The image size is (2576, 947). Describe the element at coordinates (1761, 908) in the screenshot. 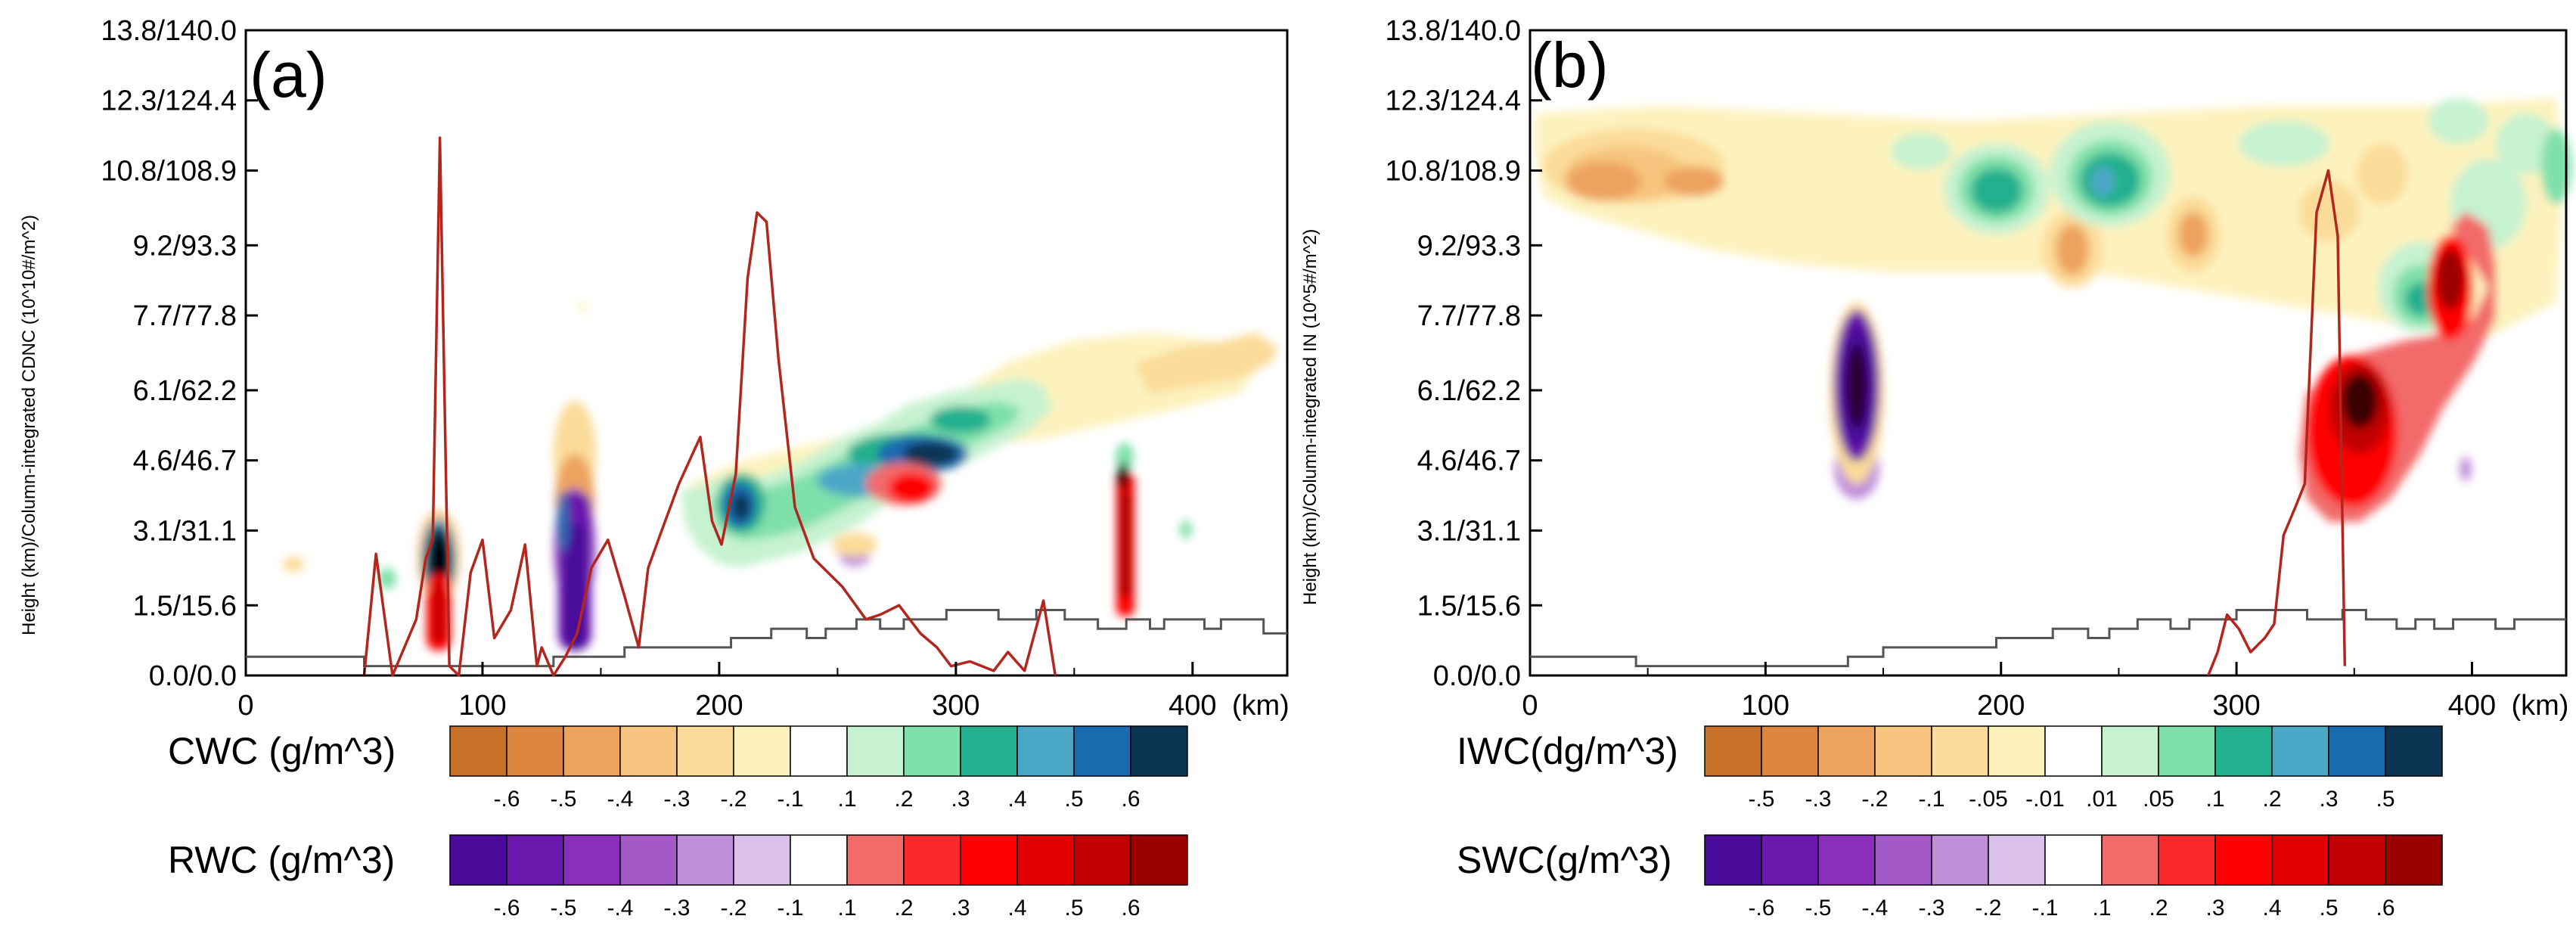

I see `colorbar-tick-label: -.6` at that location.